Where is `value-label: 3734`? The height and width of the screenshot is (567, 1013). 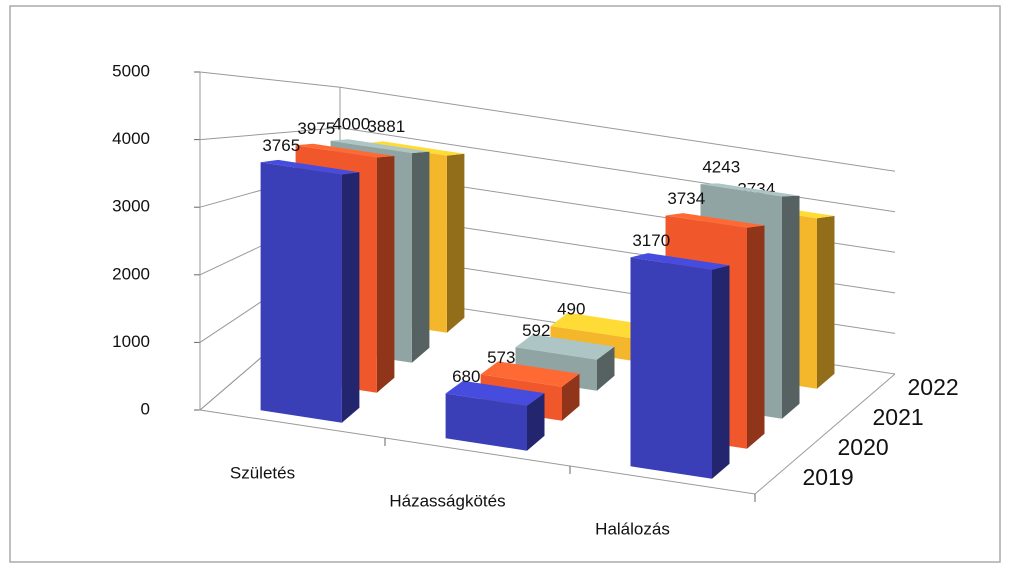 value-label: 3734 is located at coordinates (686, 198).